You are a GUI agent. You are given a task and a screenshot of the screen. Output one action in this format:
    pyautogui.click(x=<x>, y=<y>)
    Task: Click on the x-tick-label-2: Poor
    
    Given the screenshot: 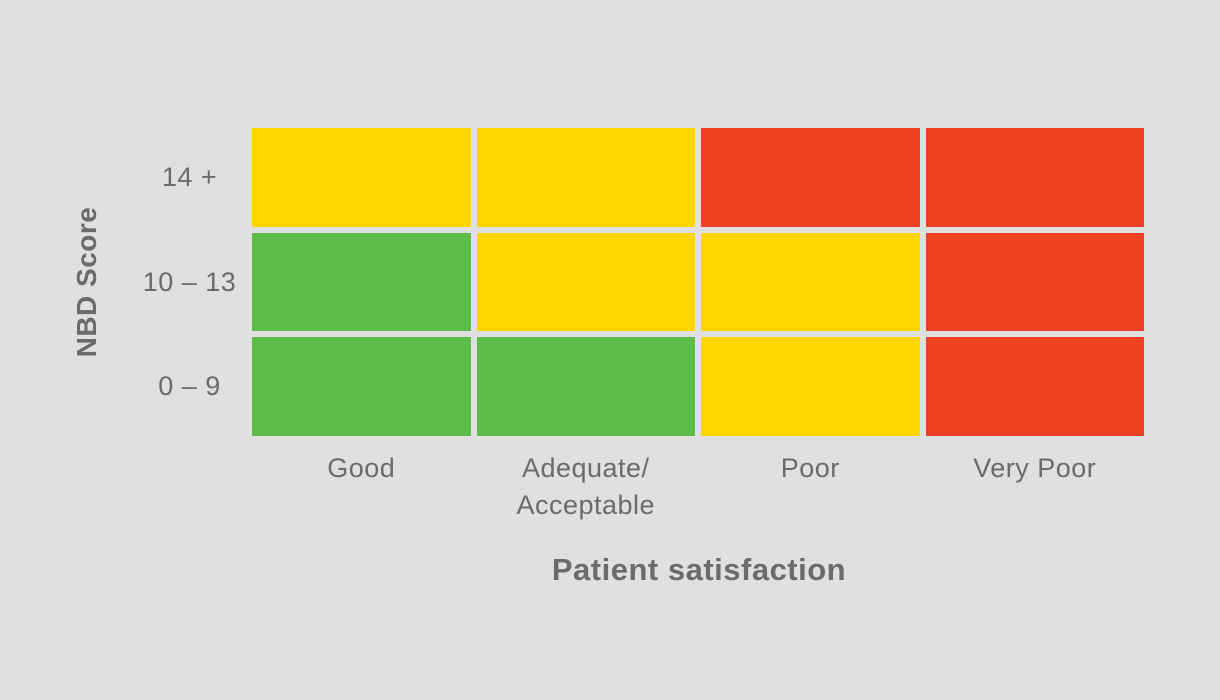 What is the action you would take?
    pyautogui.click(x=810, y=468)
    